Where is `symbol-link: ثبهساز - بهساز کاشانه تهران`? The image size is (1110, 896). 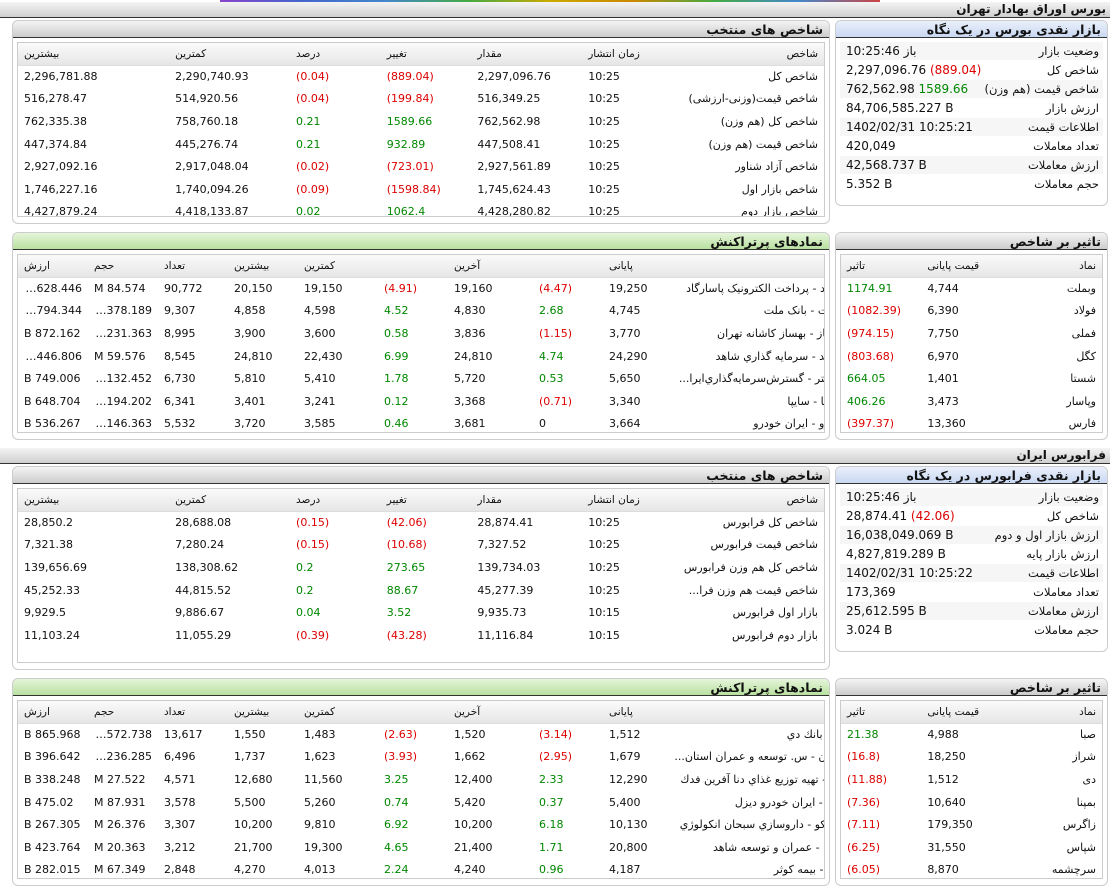 symbol-link: ثبهساز - بهساز کاشانه تهران is located at coordinates (771, 333).